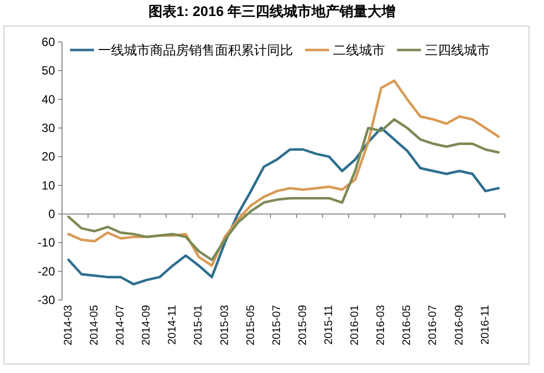  What do you see at coordinates (49, 128) in the screenshot?
I see `y-tick-label: 30` at bounding box center [49, 128].